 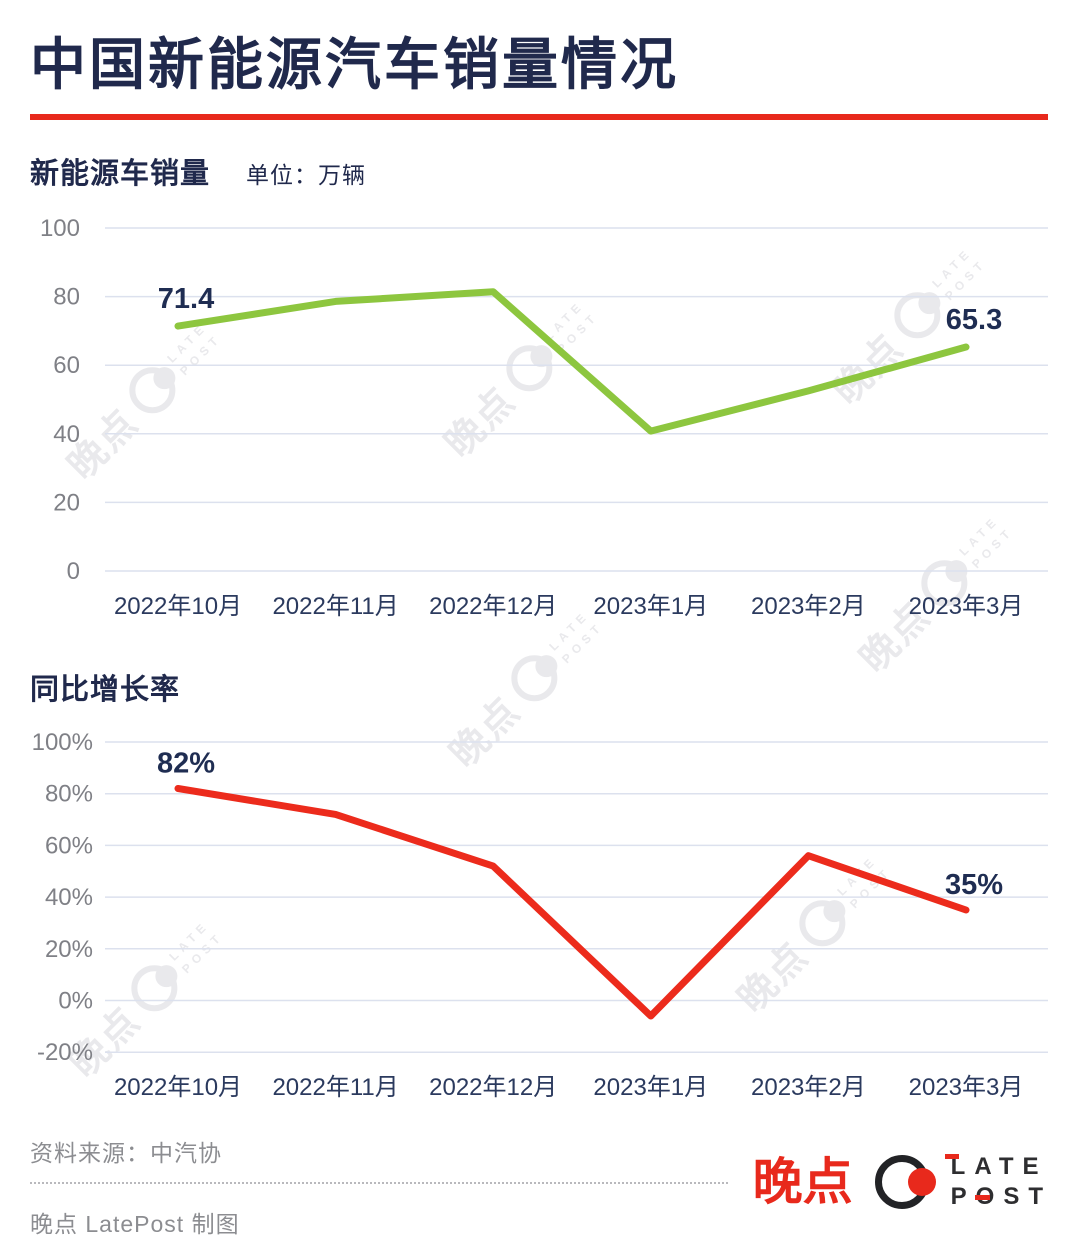 What do you see at coordinates (75, 1001) in the screenshot?
I see `y-axis-tick-label: 0%` at bounding box center [75, 1001].